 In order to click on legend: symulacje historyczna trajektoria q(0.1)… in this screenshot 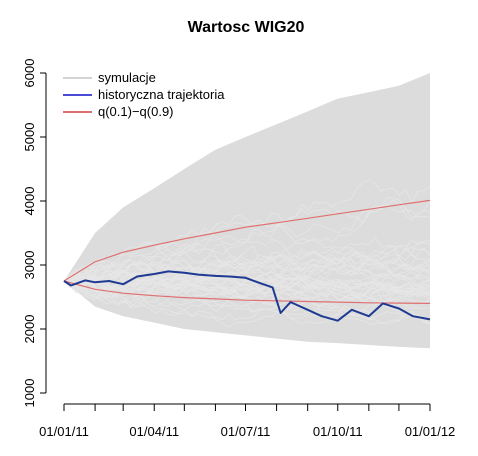, I will do `click(144, 94)`.